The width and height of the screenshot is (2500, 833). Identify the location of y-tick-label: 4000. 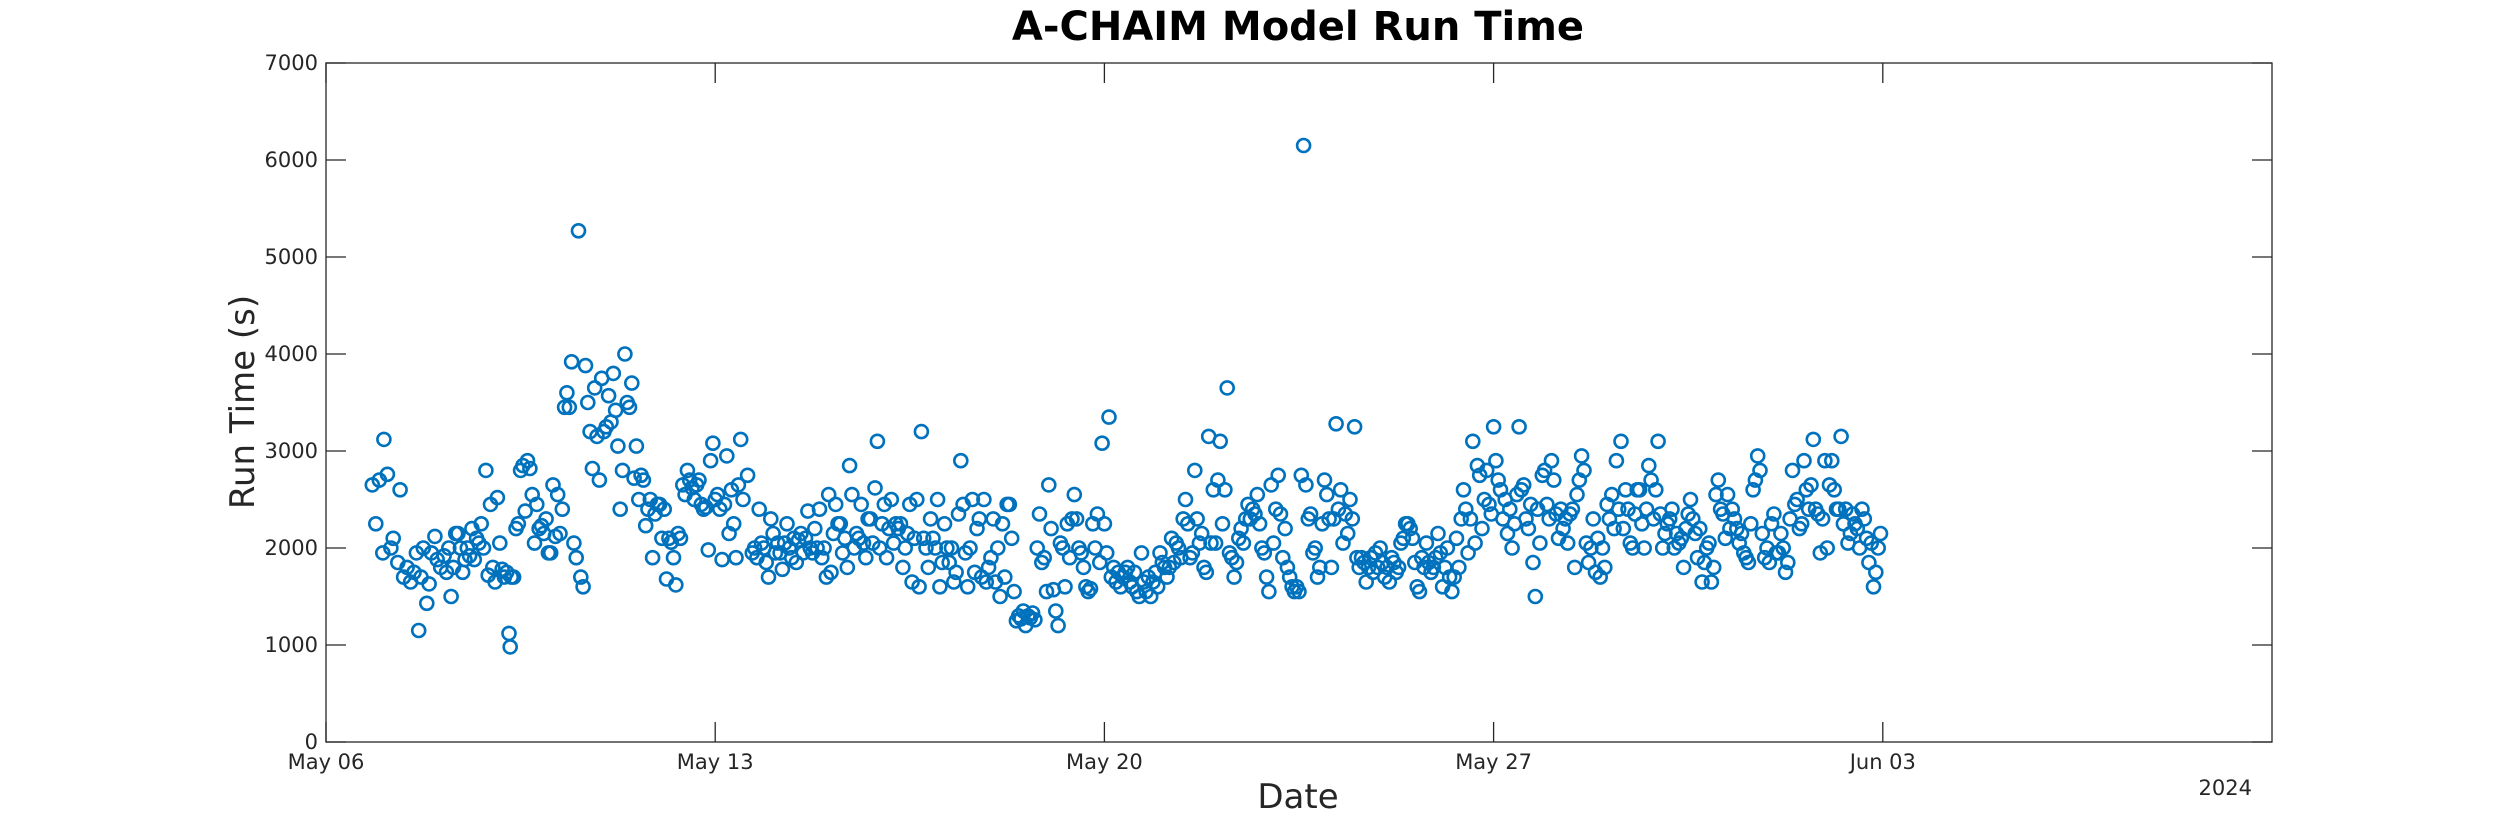
(291, 354).